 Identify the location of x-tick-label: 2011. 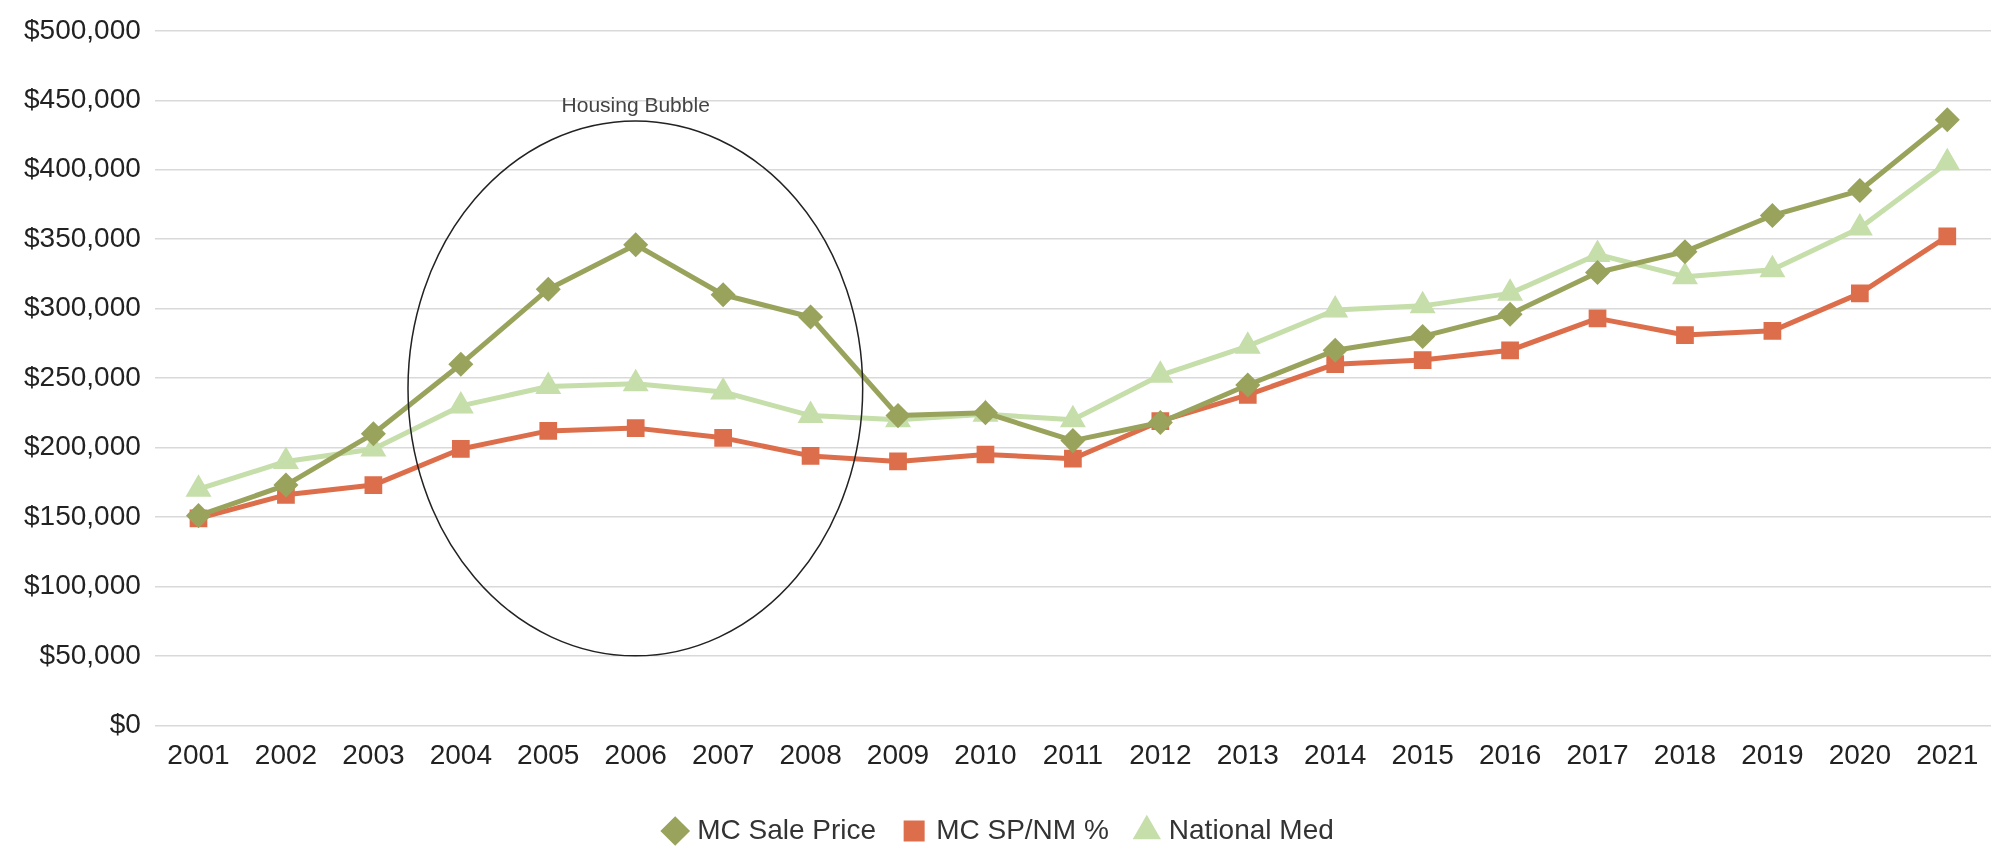
(1072, 754).